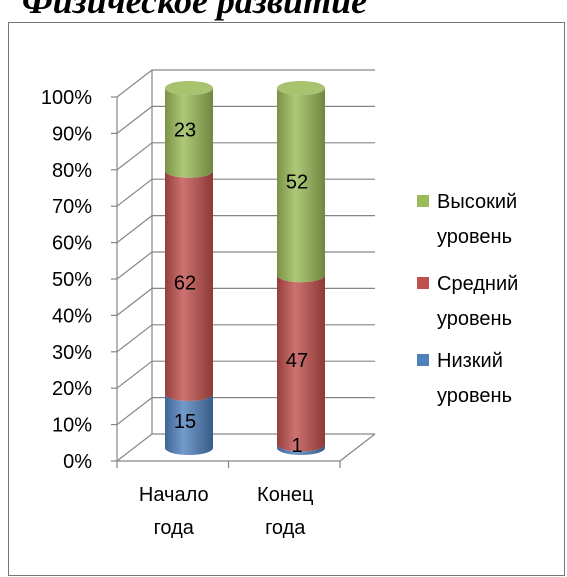 This screenshot has height=577, width=567. I want to click on y-tick-label: 10%, so click(72, 426).